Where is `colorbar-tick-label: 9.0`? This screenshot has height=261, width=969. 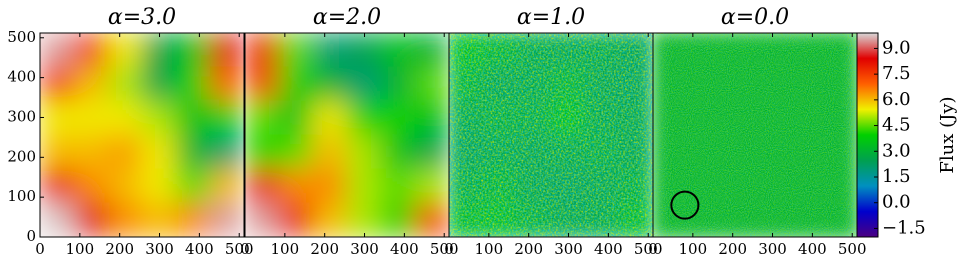
colorbar-tick-label: 9.0 is located at coordinates (896, 47).